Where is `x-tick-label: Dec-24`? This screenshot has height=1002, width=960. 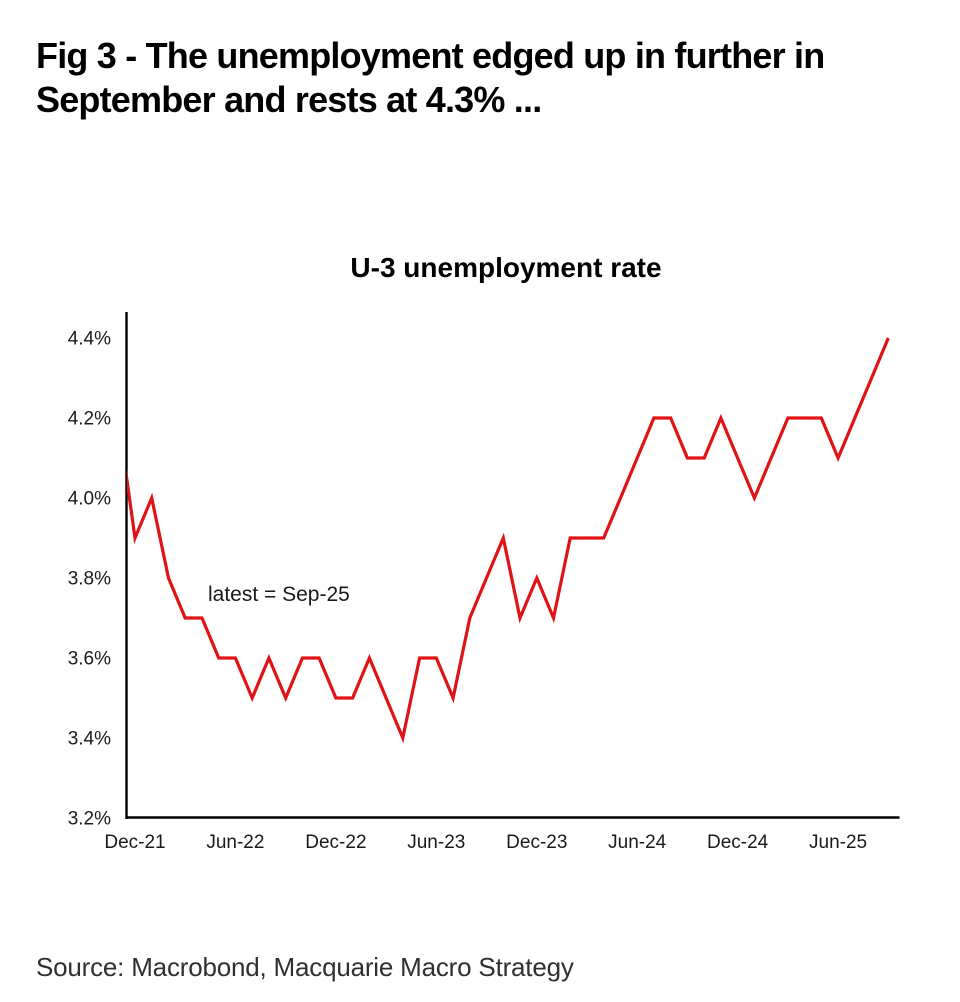
x-tick-label: Dec-24 is located at coordinates (738, 842).